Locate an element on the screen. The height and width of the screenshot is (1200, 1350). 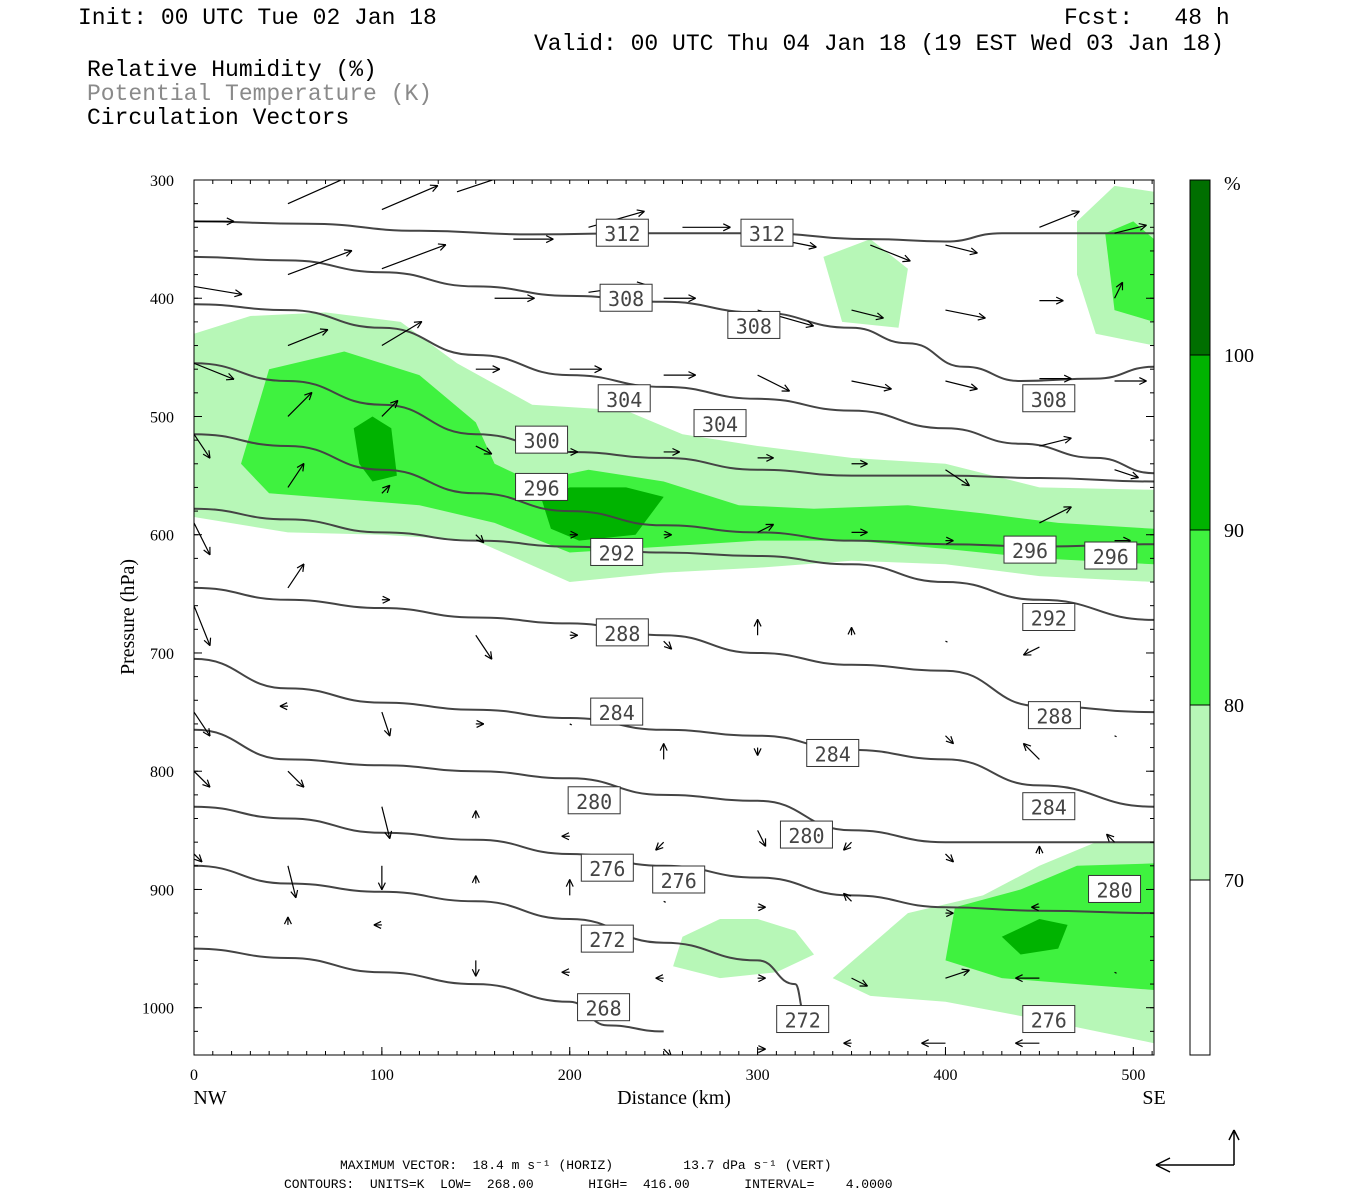
contour-label-text: 300 is located at coordinates (541, 441).